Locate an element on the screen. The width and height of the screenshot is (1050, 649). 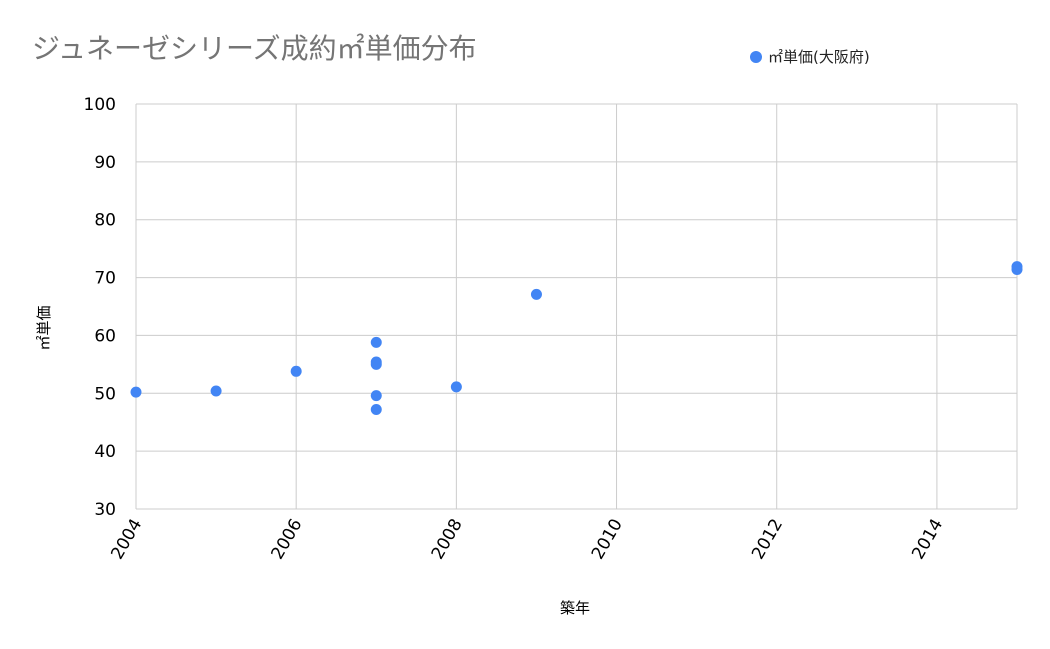
x-tick-label: 2004 is located at coordinates (126, 539).